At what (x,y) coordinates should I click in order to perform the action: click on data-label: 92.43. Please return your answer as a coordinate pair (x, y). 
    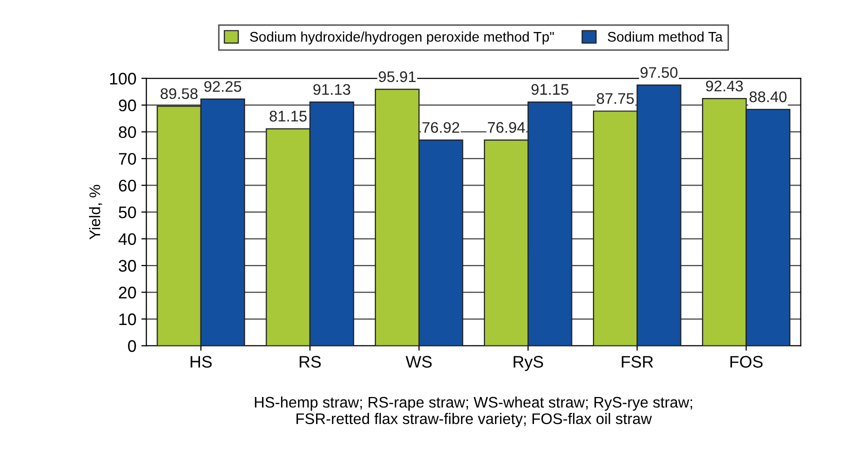
    Looking at the image, I should click on (724, 86).